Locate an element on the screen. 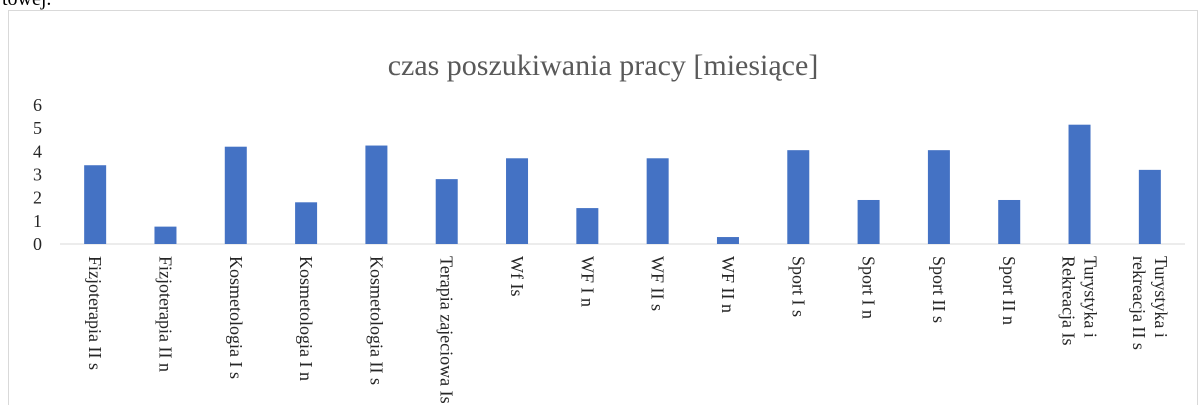 The height and width of the screenshot is (405, 1202). y-tick-label: 5 is located at coordinates (37, 128).